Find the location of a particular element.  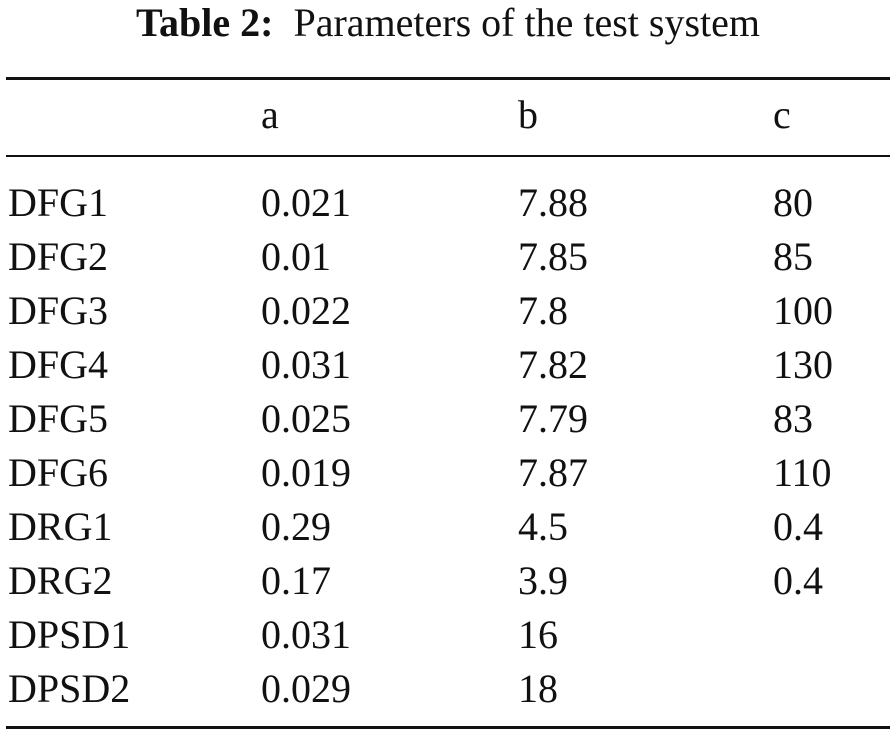

c-value-cell: 130 is located at coordinates (803, 364).